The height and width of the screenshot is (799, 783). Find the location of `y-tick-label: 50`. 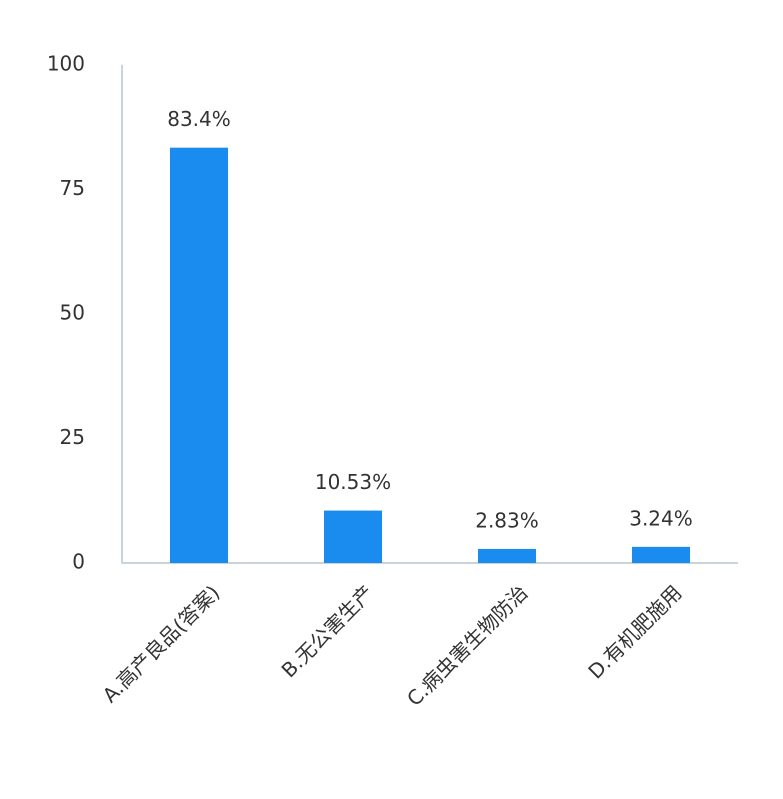

y-tick-label: 50 is located at coordinates (72, 313).